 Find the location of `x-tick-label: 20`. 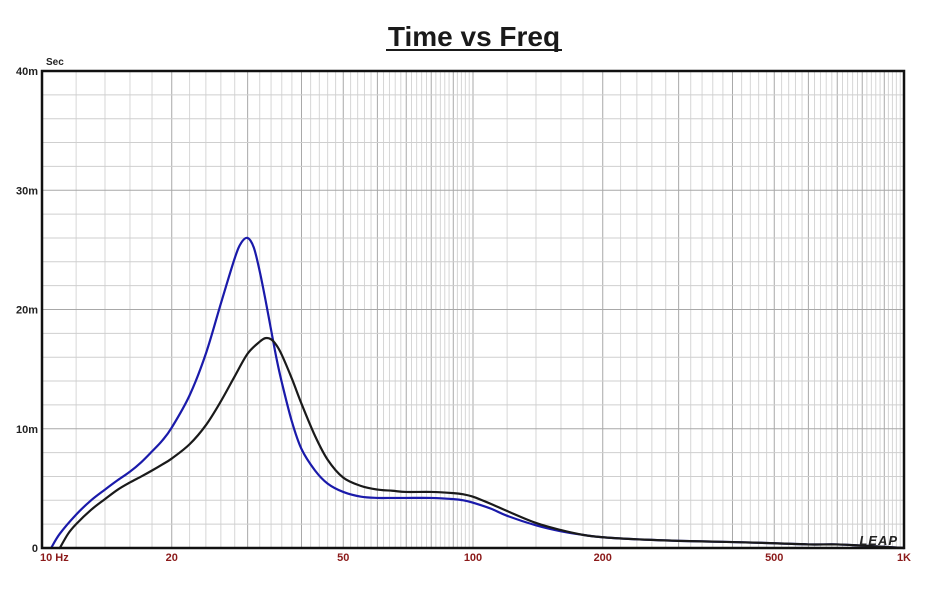

x-tick-label: 20 is located at coordinates (172, 558).